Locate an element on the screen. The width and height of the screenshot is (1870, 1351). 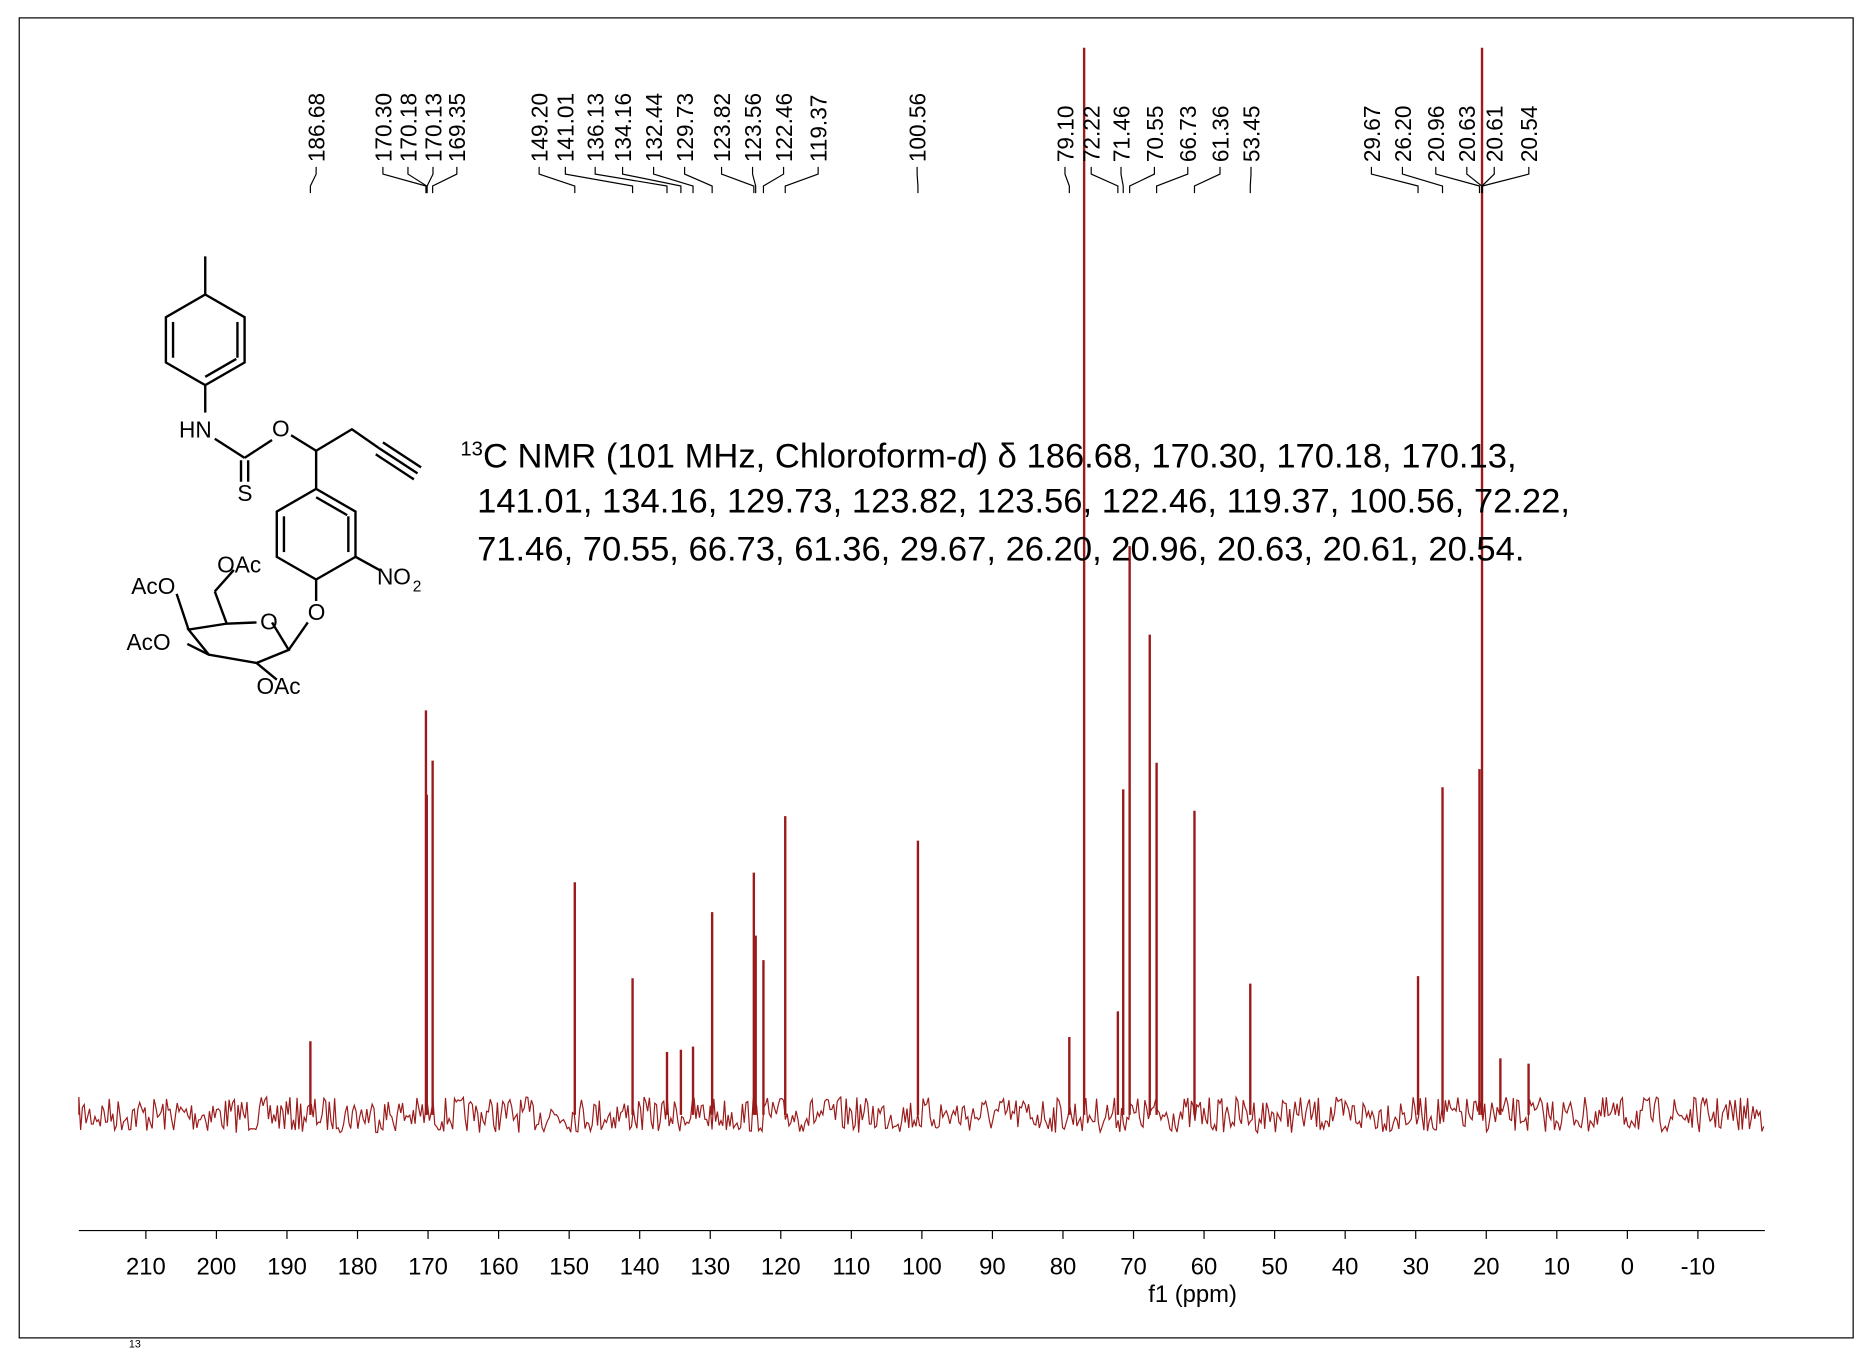
peak-label: 20.54 is located at coordinates (1529, 133).